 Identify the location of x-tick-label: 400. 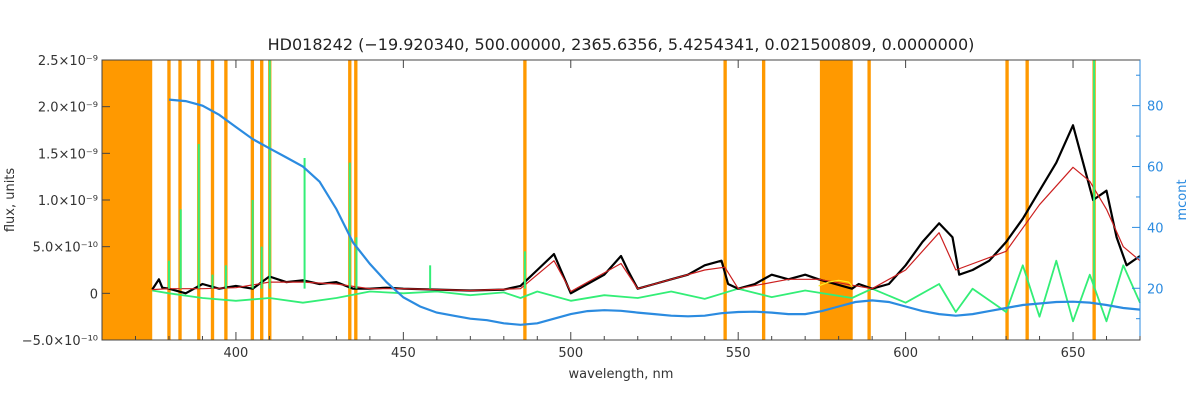
(236, 353).